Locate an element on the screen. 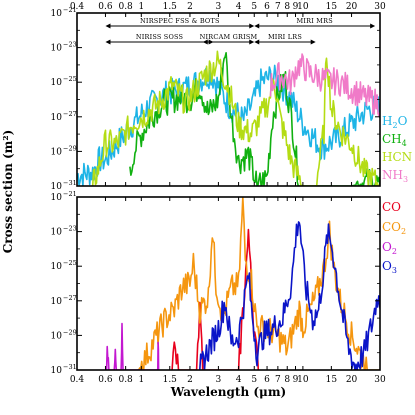 This screenshot has height=415, width=415. x-tick-label-bottom: 20 is located at coordinates (352, 380).